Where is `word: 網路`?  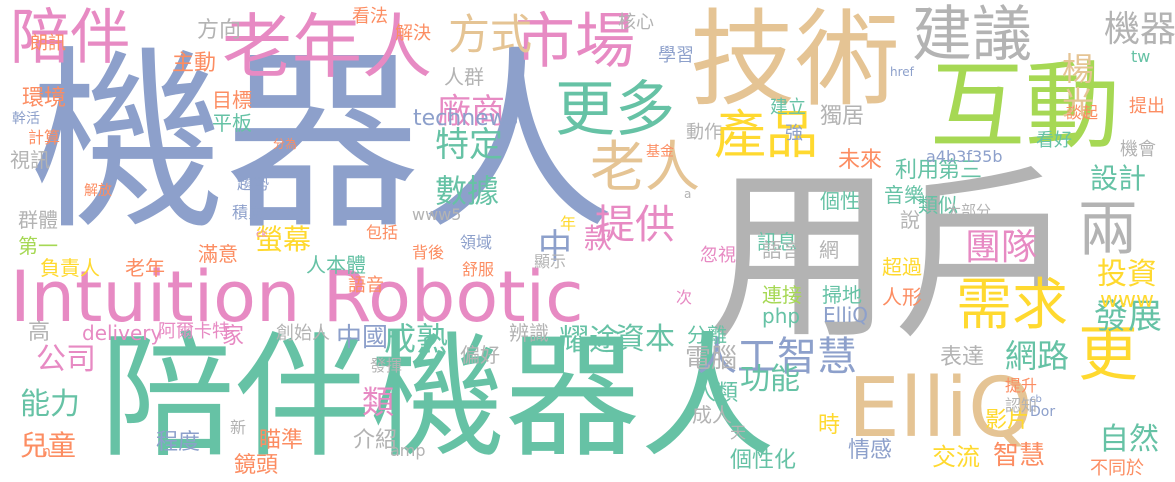 word: 網路 is located at coordinates (1037, 356).